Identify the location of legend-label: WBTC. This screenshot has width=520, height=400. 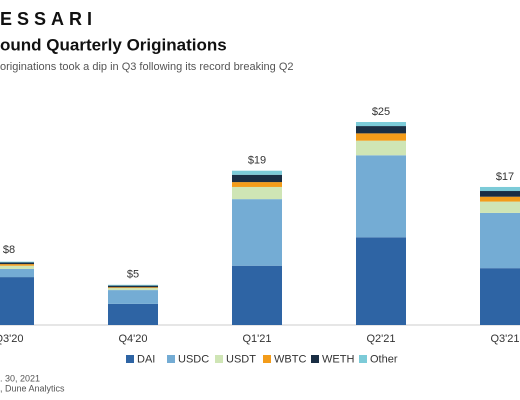
(290, 359).